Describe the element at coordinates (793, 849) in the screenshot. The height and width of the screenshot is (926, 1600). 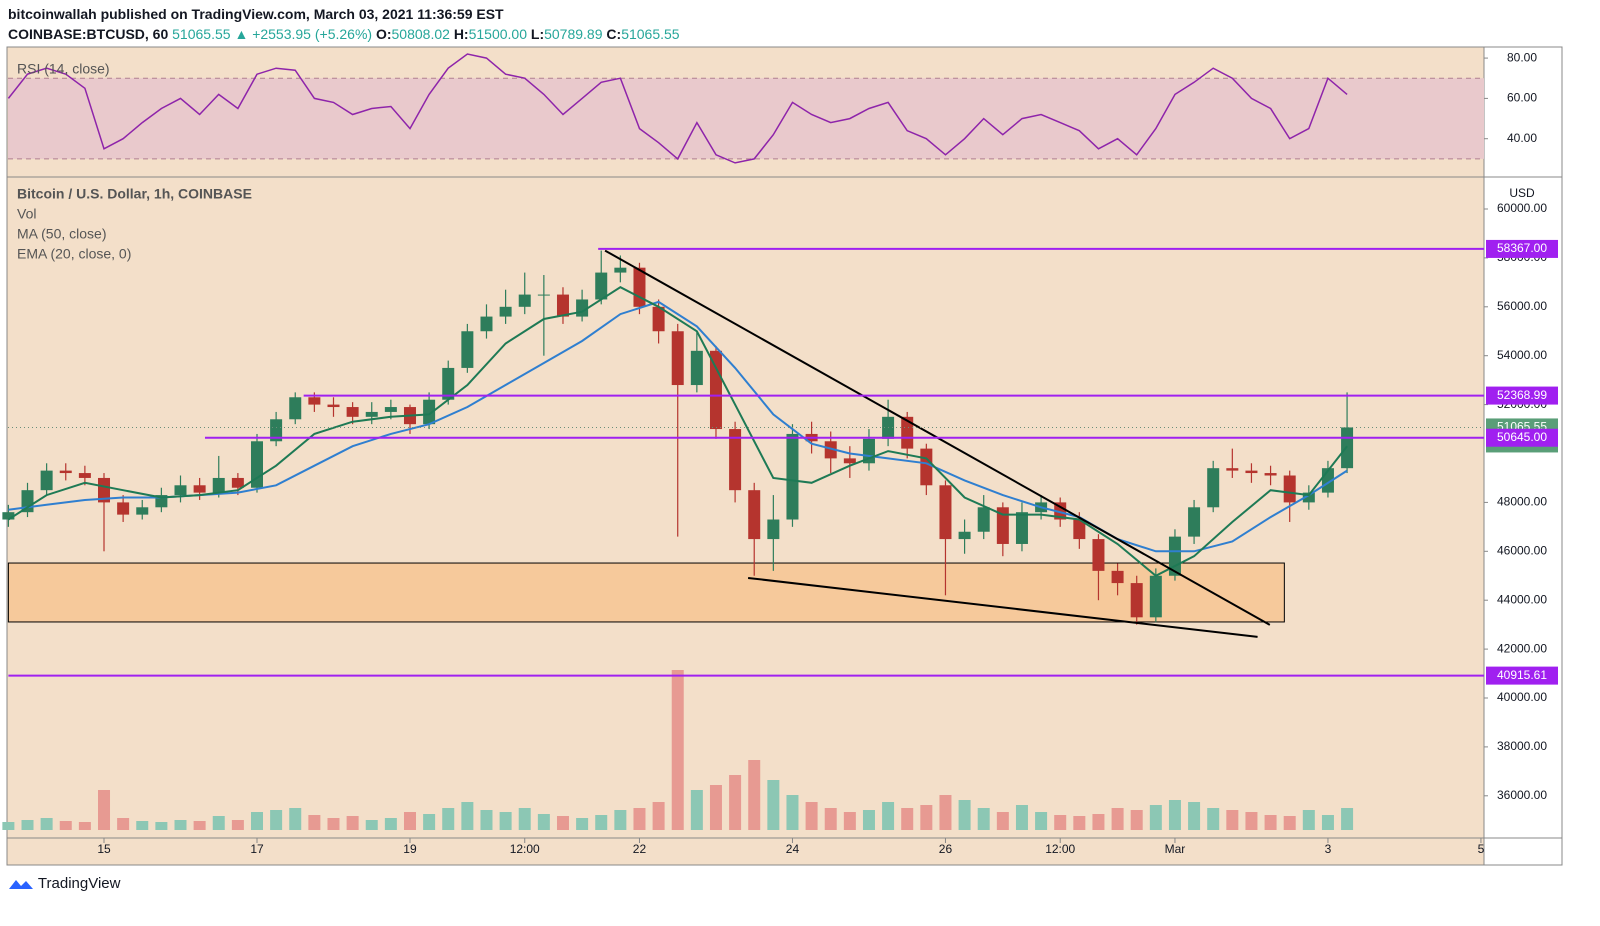
I see `x-tick-label: 24` at that location.